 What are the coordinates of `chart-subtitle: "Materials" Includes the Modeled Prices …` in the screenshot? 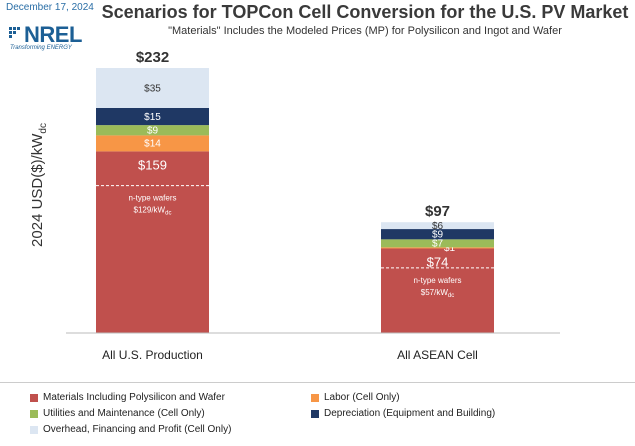 It's located at (365, 31).